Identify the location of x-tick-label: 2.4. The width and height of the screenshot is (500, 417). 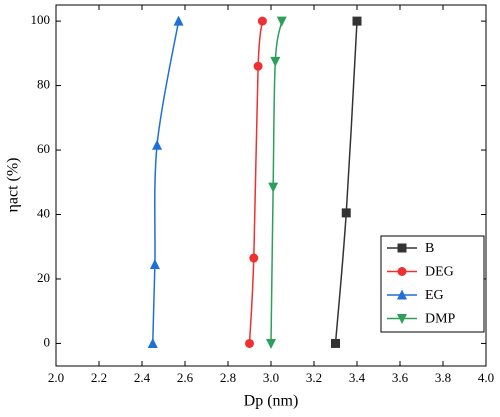
(142, 377).